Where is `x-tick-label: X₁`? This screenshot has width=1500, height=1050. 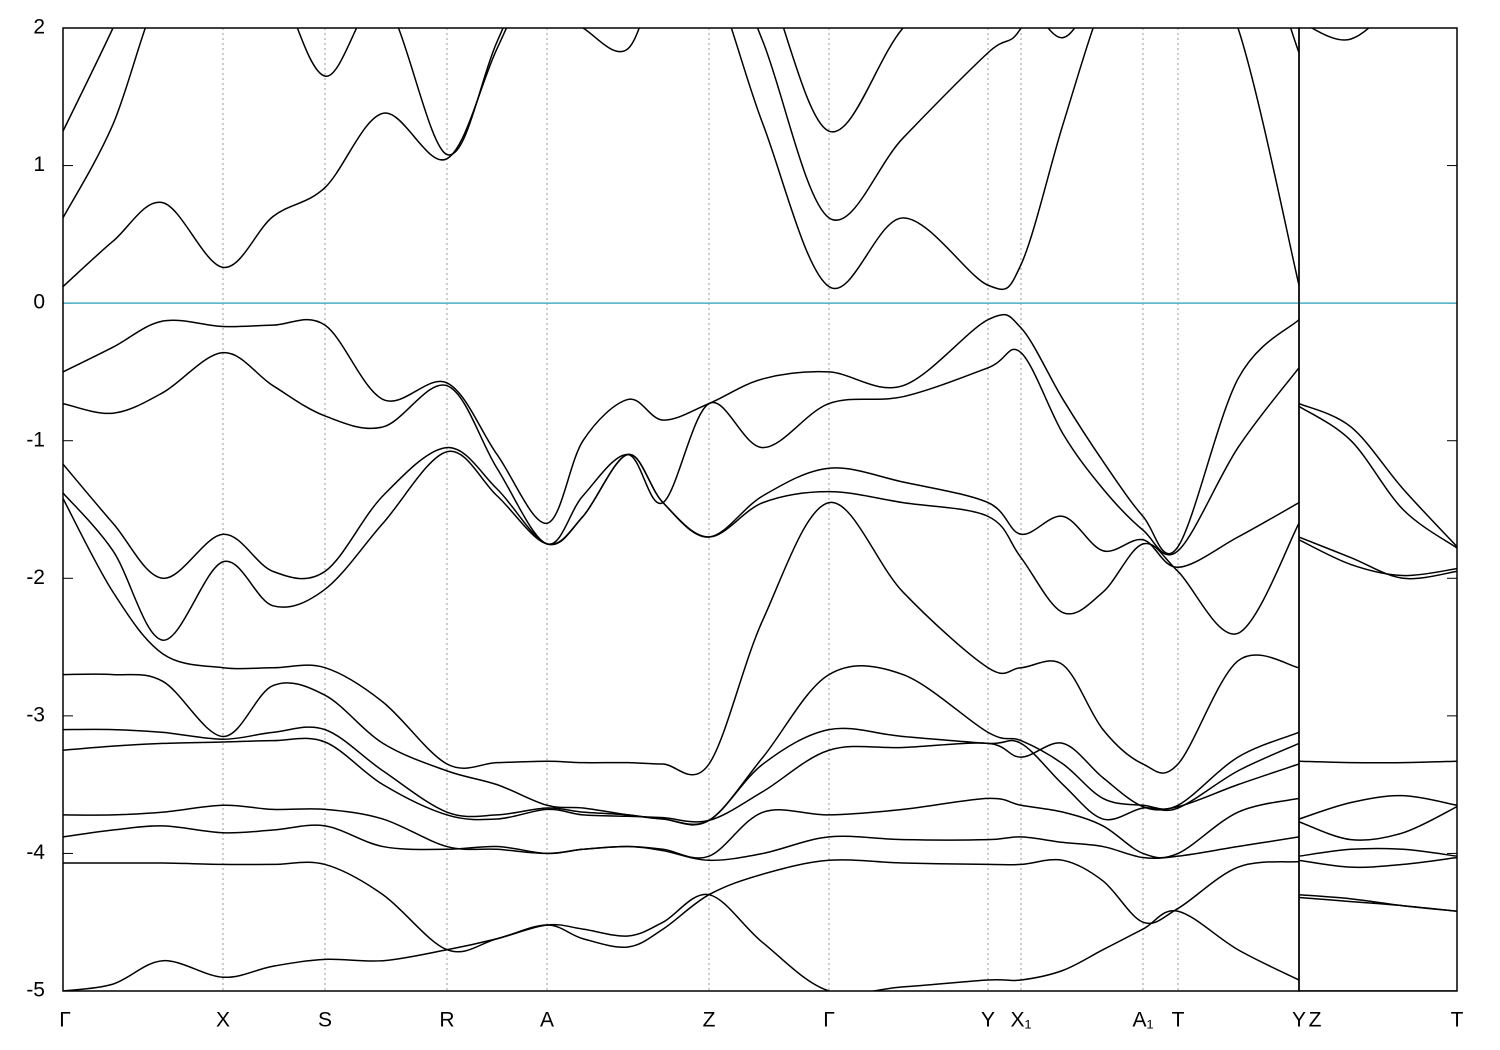 x-tick-label: X₁ is located at coordinates (1020, 1020).